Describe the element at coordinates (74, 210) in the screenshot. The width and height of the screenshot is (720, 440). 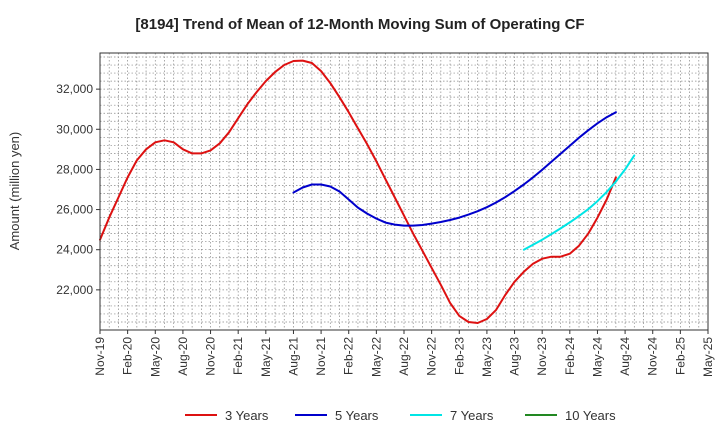
I see `y-tick-label: 26,000` at that location.